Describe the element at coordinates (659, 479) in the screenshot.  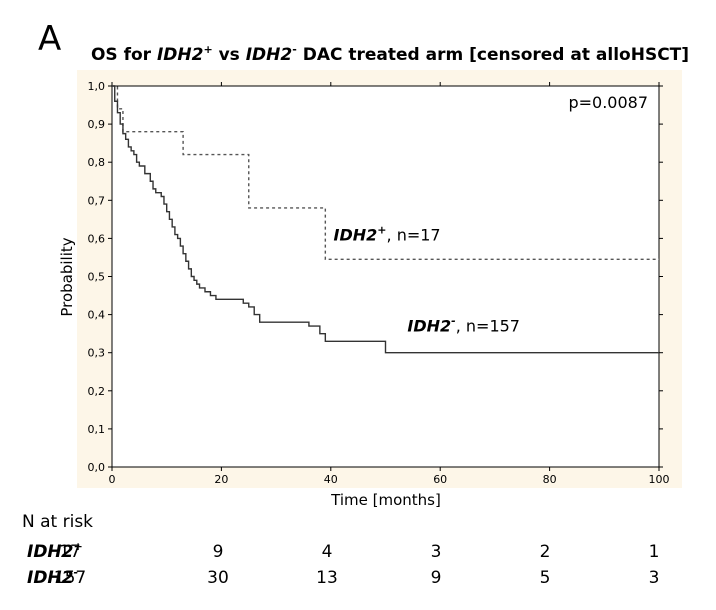
I see `x-tick-label: 100` at that location.